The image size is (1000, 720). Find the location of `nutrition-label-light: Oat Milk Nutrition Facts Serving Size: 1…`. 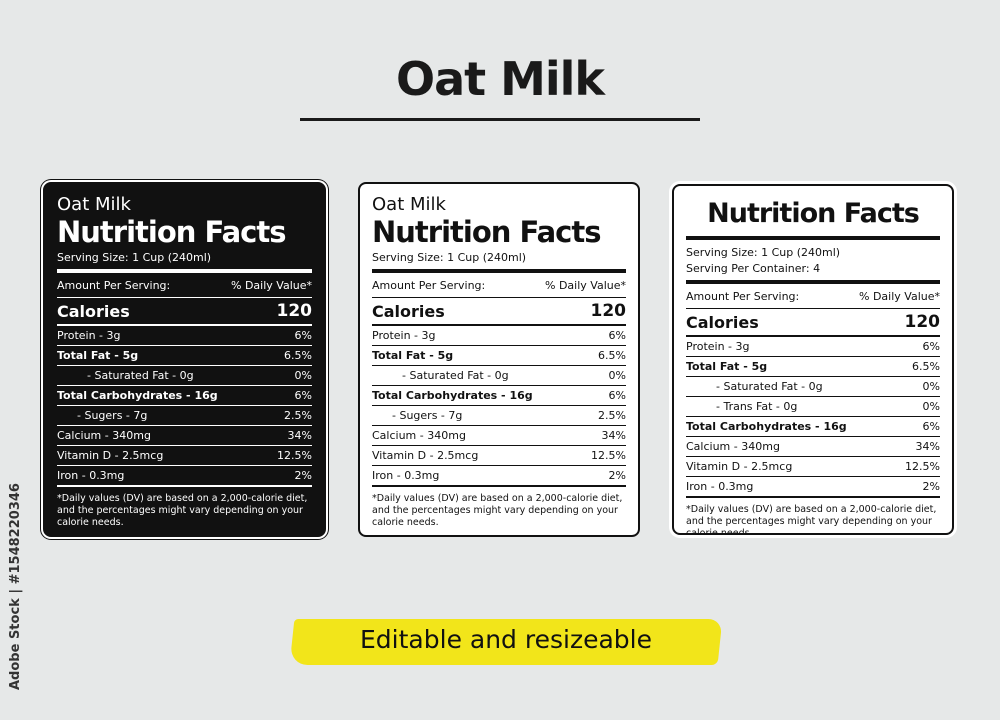

nutrition-label-light: Oat Milk Nutrition Facts Serving Size: 1… is located at coordinates (499, 359).